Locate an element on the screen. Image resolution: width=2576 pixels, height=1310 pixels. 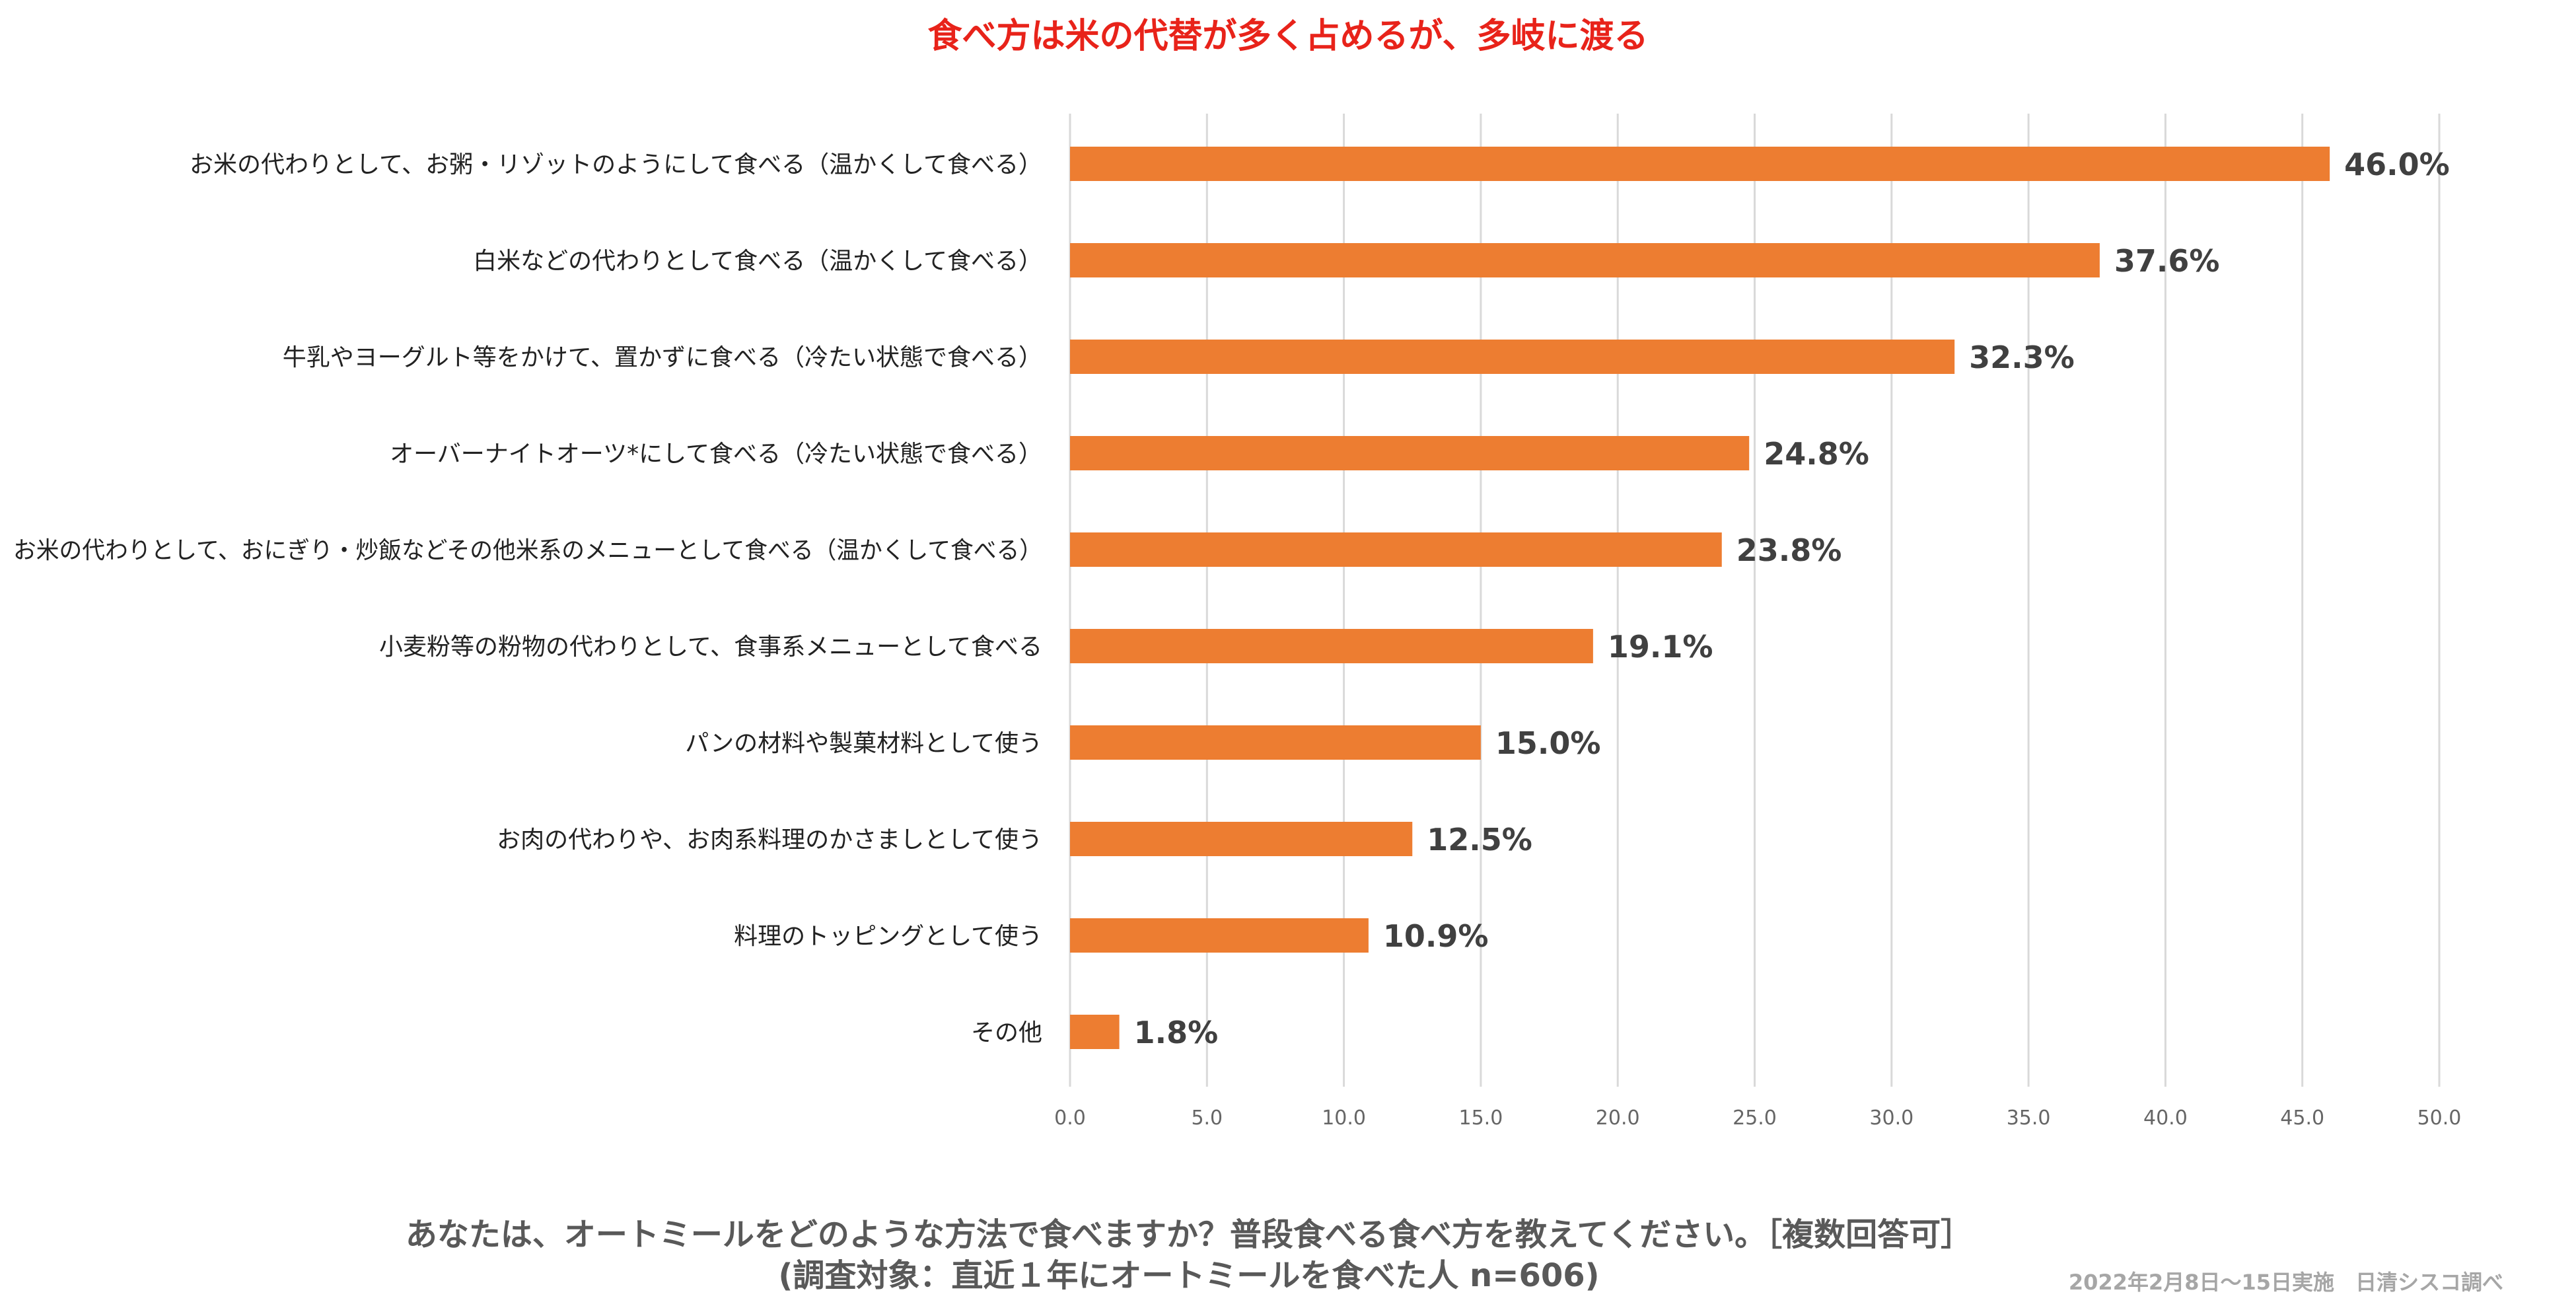
category-label: 料理のトッピングとして使う is located at coordinates (888, 936).